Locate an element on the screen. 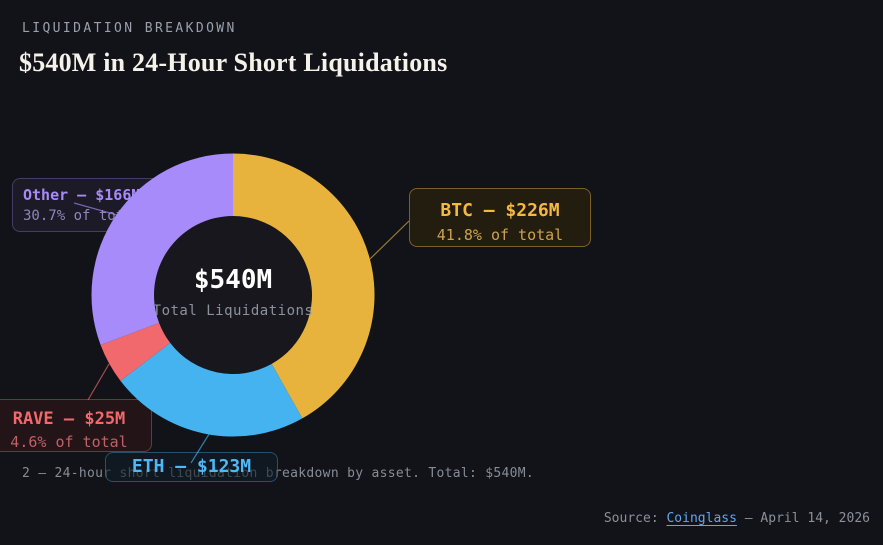  callout-rave-percent: 4.6% of total is located at coordinates (69, 442).